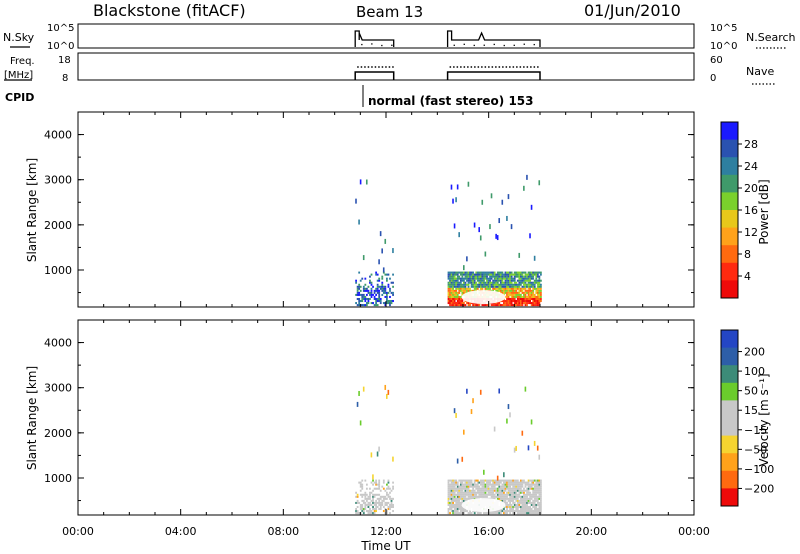 The height and width of the screenshot is (554, 800). I want to click on nsky-label: N.Sky, so click(19, 37).